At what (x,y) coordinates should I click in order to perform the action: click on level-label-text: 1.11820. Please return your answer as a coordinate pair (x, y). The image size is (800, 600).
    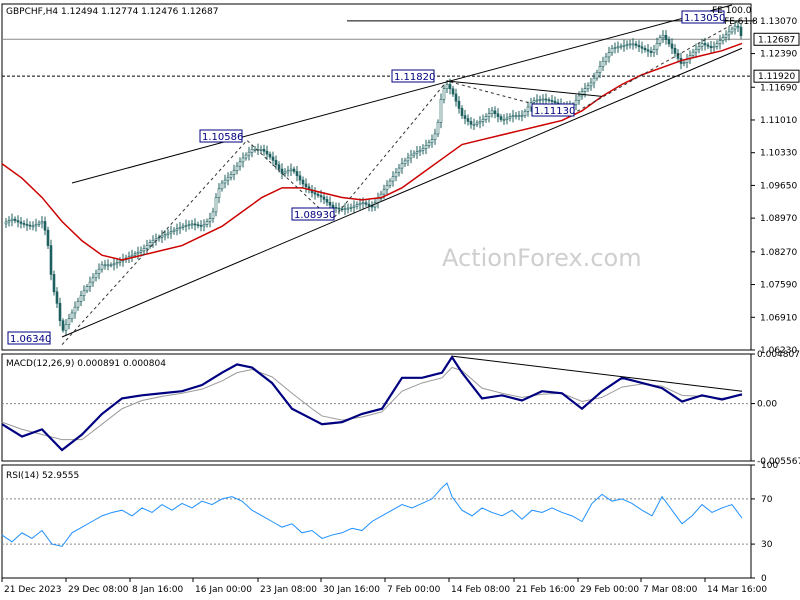
    Looking at the image, I should click on (414, 77).